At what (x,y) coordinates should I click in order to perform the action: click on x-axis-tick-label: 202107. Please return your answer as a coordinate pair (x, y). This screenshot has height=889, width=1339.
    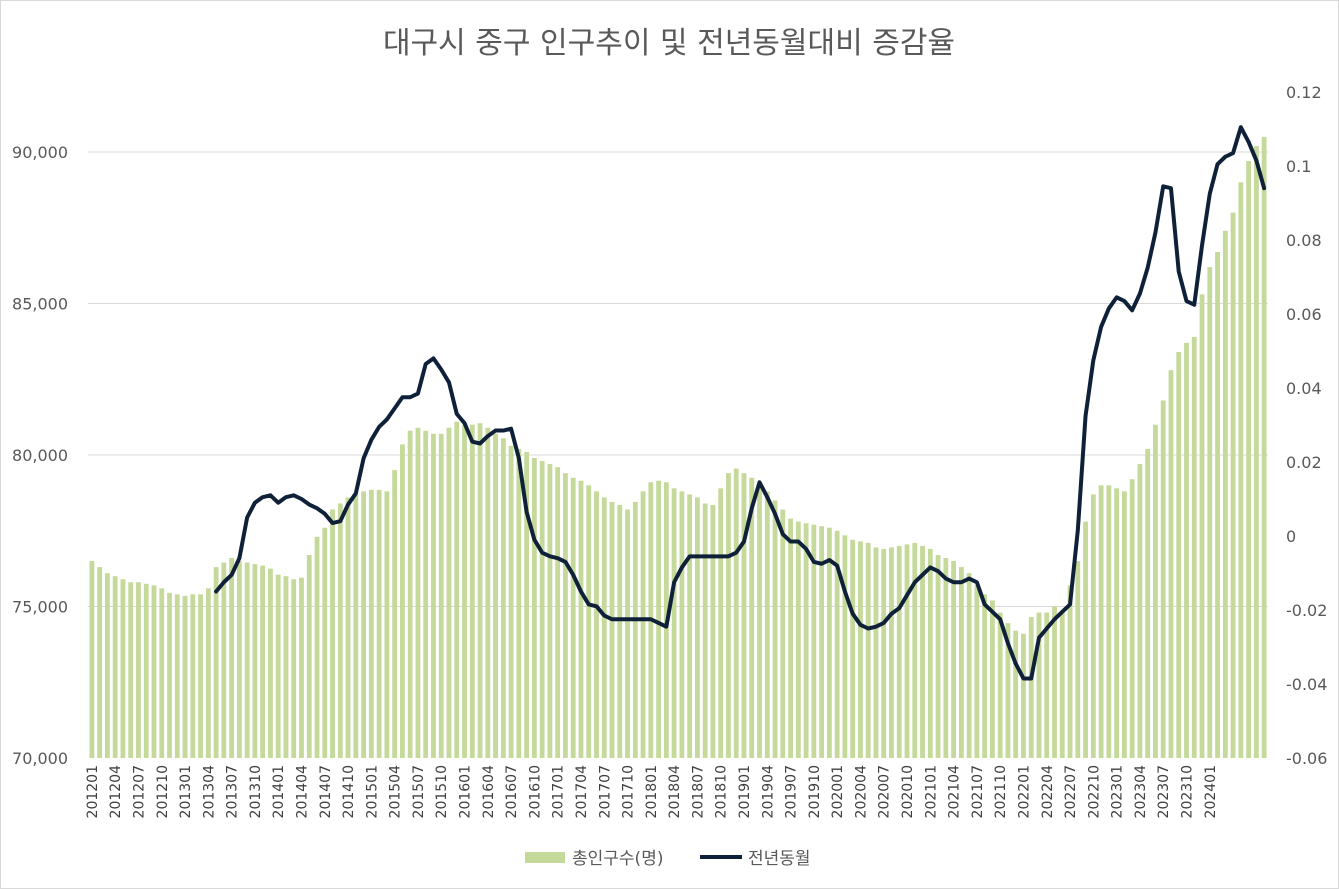
    Looking at the image, I should click on (978, 791).